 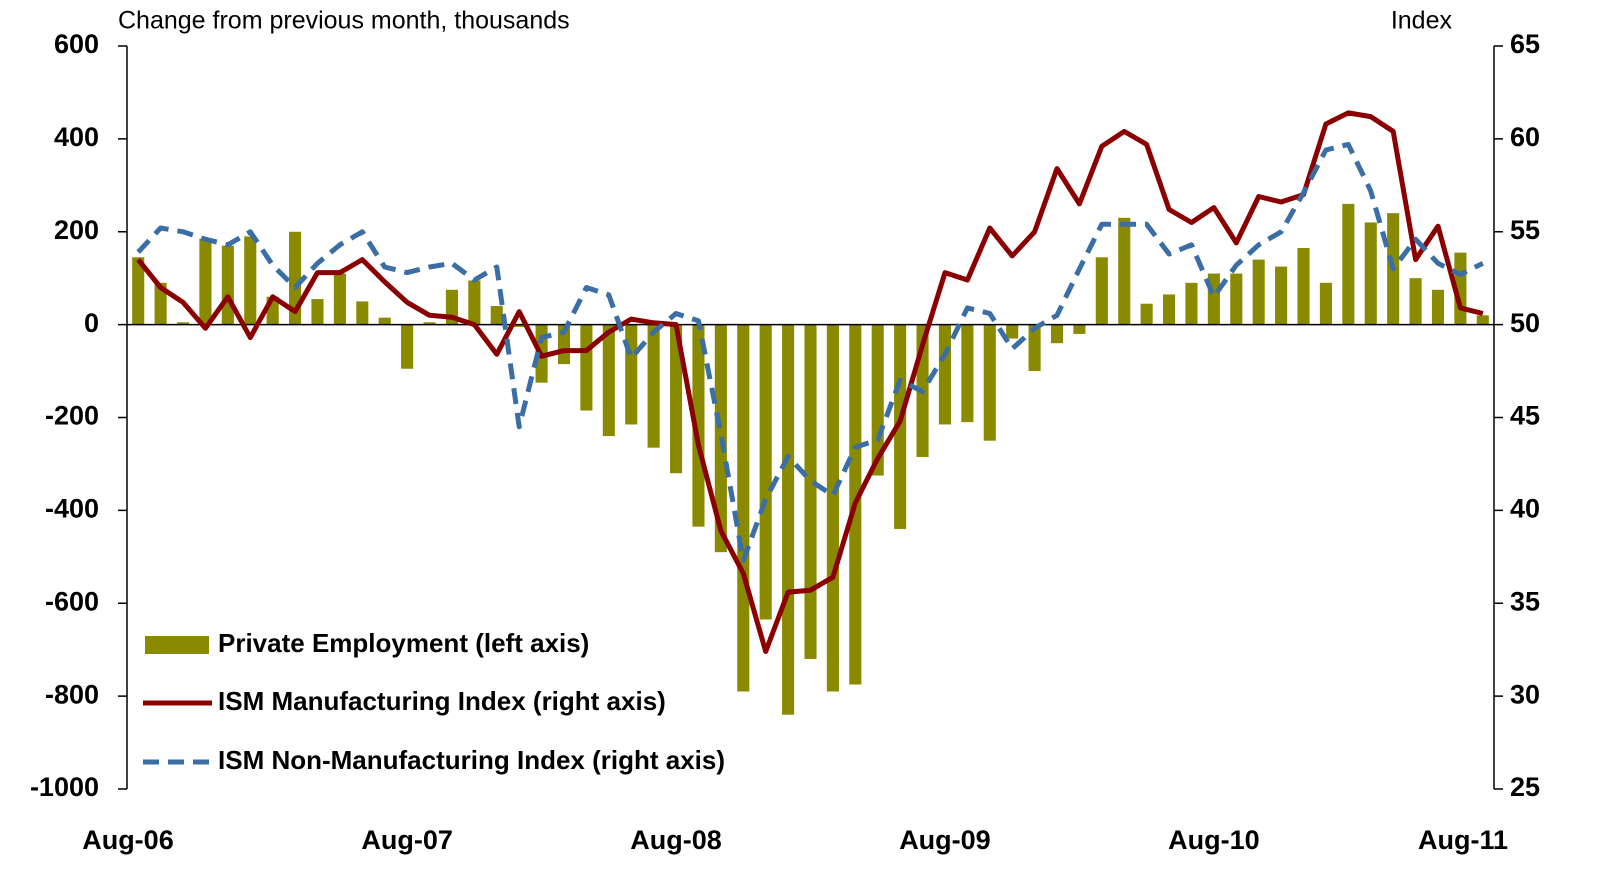 I want to click on y2-tick-label: 60, so click(x=1525, y=137).